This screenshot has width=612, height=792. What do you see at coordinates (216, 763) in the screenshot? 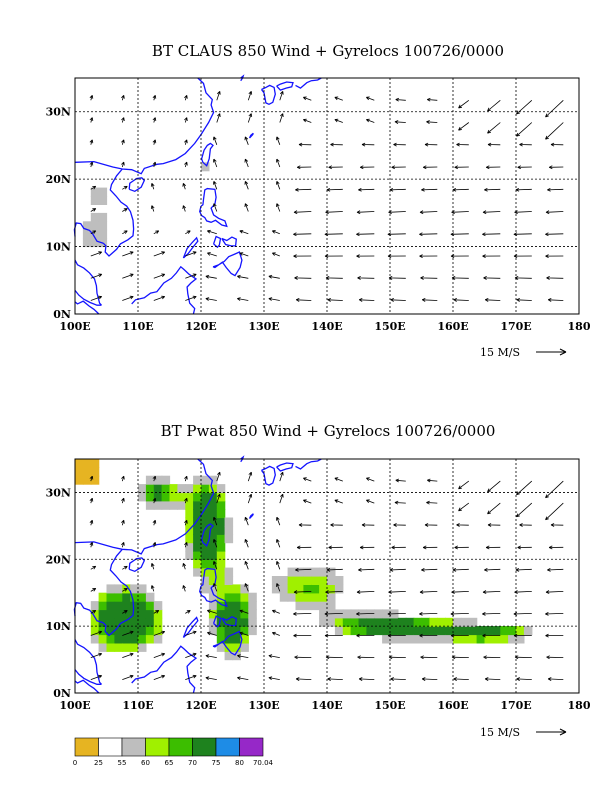
I see `colorbar-label: 75` at bounding box center [216, 763].